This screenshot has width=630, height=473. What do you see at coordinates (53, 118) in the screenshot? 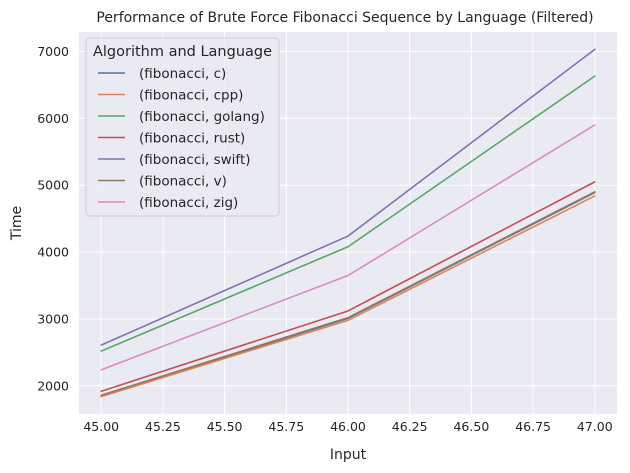
I see `y-tick-label: 6000` at bounding box center [53, 118].